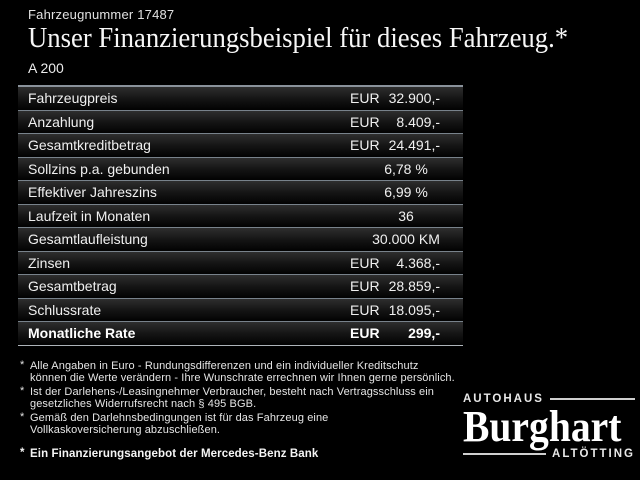 This screenshot has width=640, height=480. Describe the element at coordinates (92, 192) in the screenshot. I see `row-label: Effektiver Jahreszins` at that location.